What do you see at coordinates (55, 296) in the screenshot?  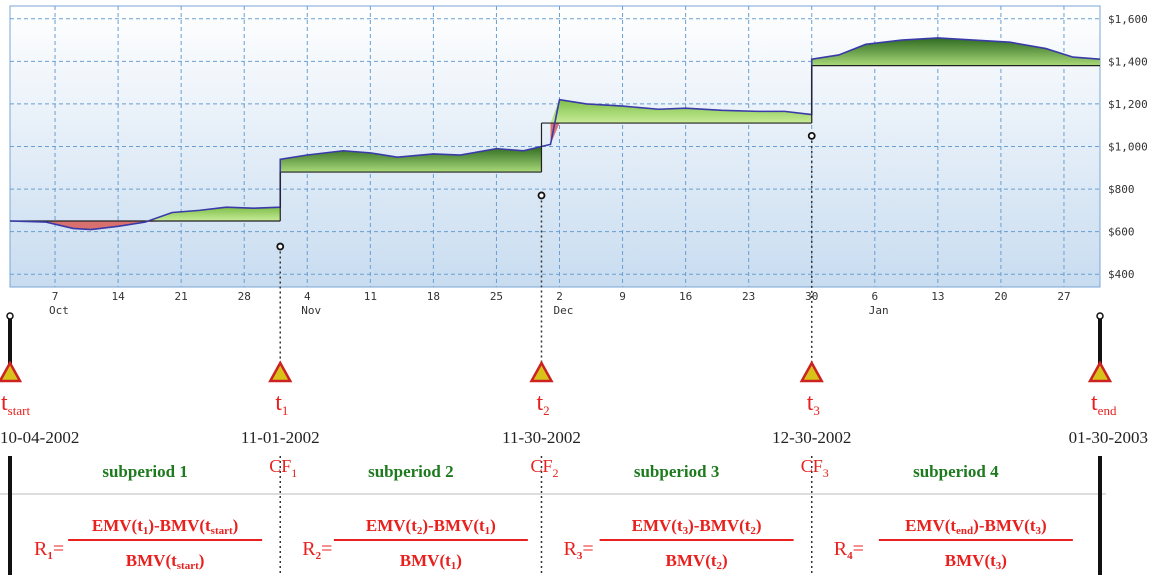 I see `x-tick-label: 7` at bounding box center [55, 296].